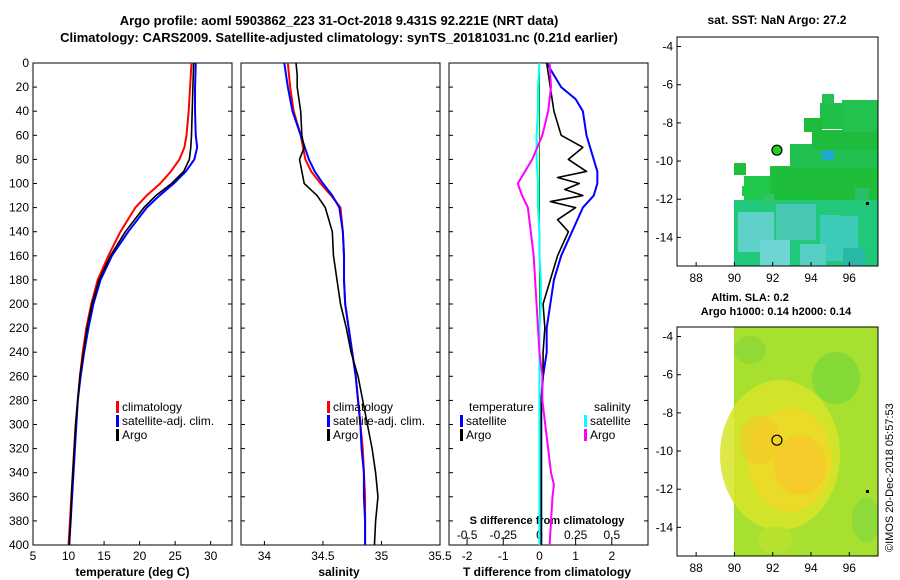 The width and height of the screenshot is (900, 580). I want to click on difference-legend-s-0-swatch, so click(585, 421).